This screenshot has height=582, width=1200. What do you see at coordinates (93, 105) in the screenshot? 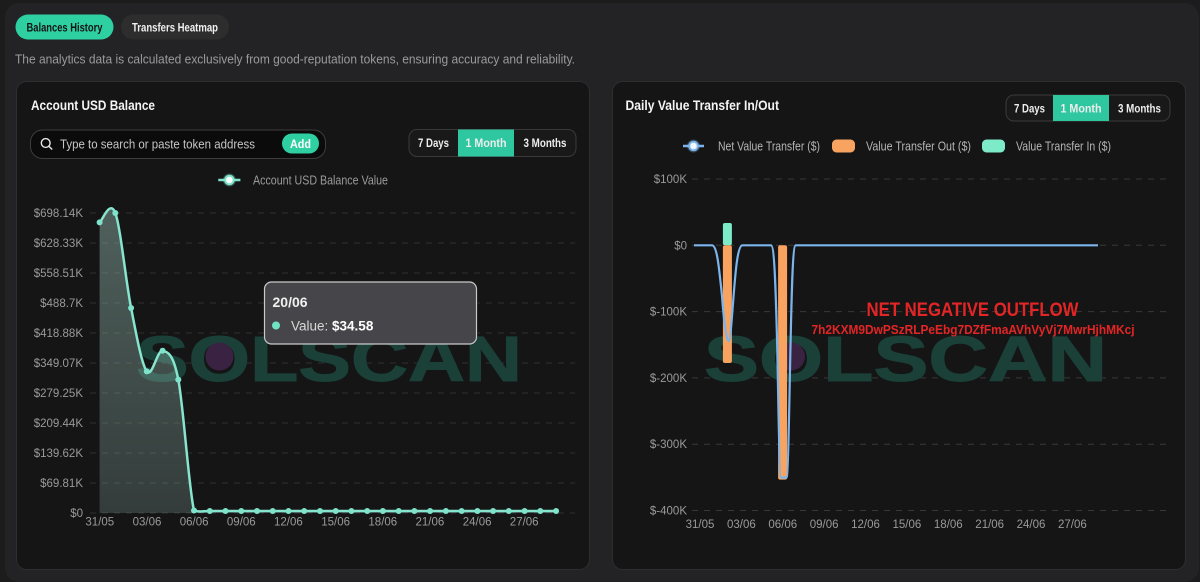
I see `svg-text: Account USD Balance` at bounding box center [93, 105].